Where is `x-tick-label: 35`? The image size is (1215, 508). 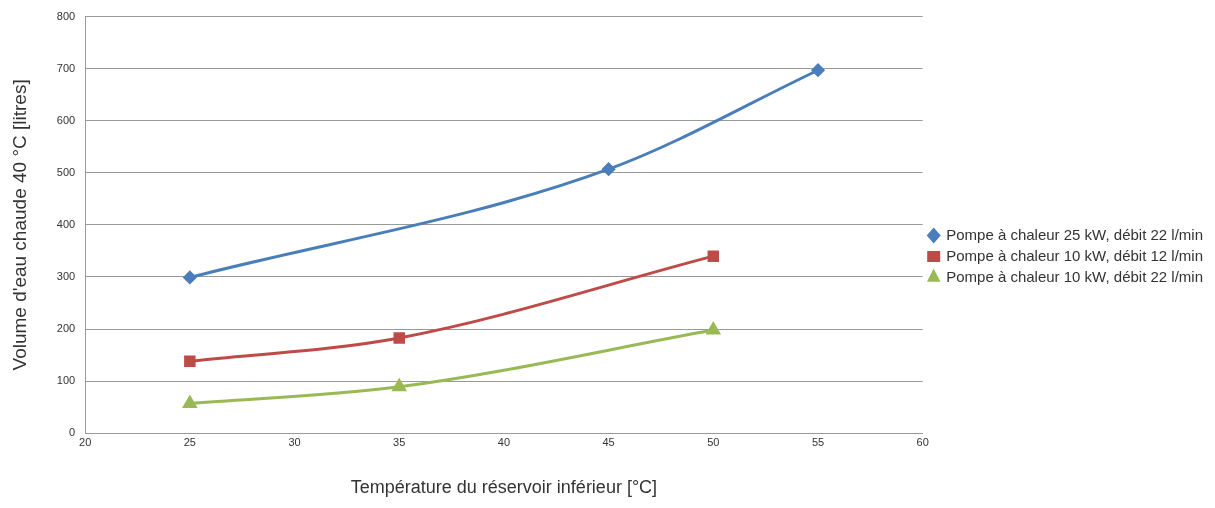 x-tick-label: 35 is located at coordinates (399, 441).